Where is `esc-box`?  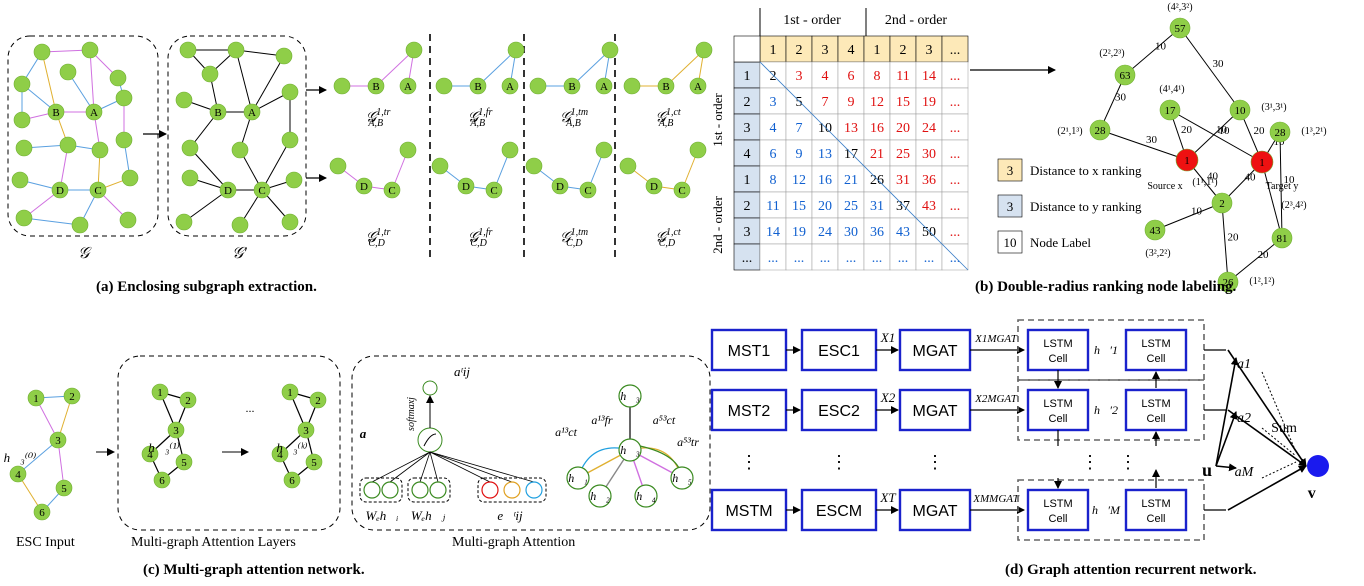 esc-box is located at coordinates (839, 350).